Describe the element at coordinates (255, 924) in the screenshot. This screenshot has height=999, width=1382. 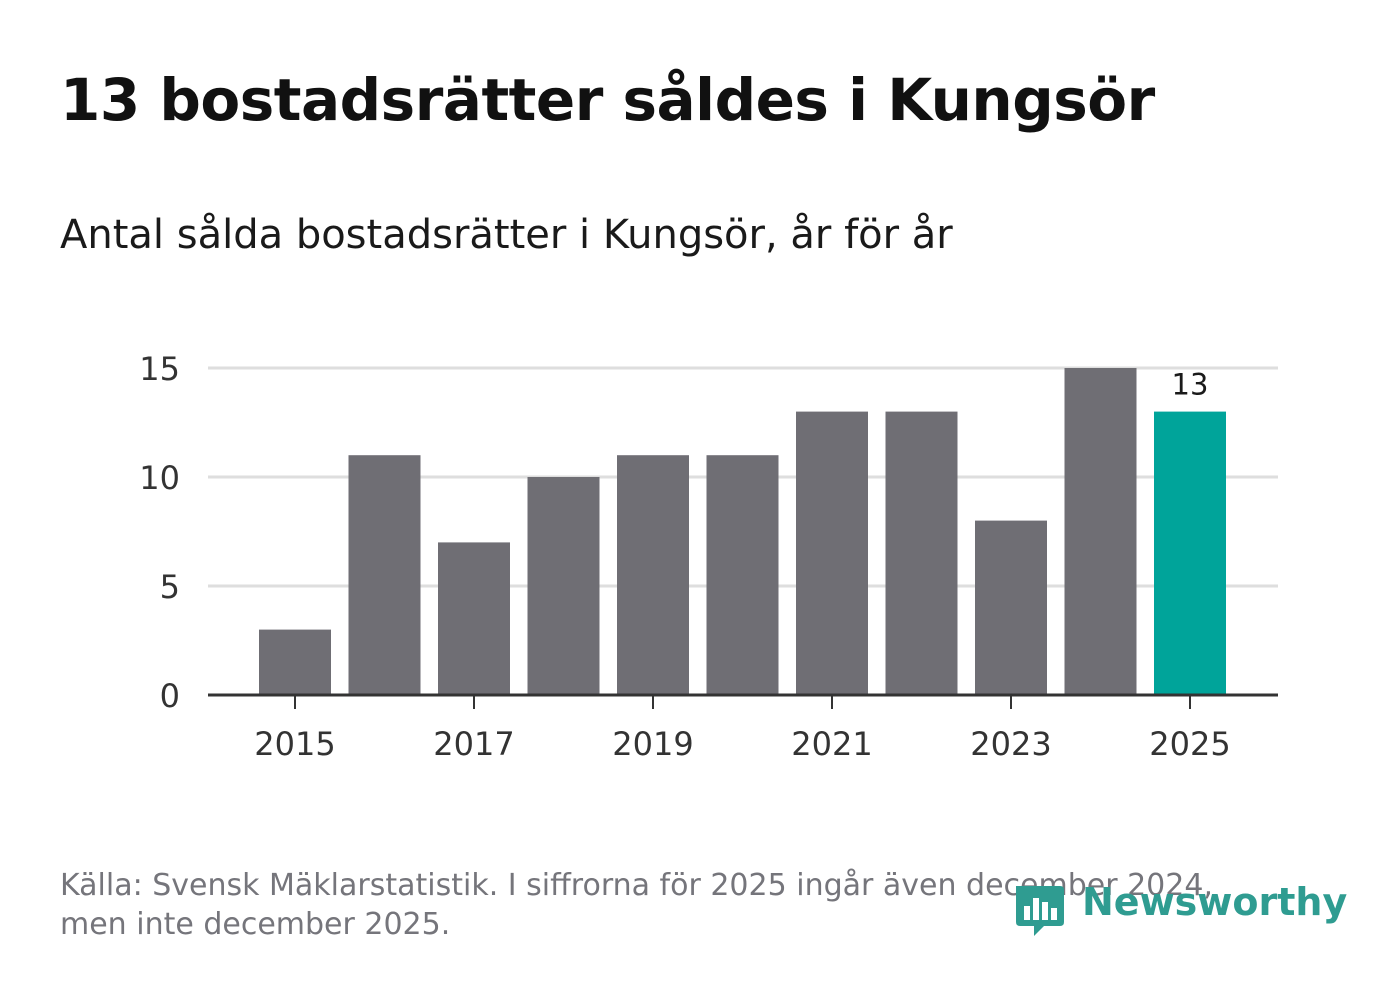
I see `source-note-line-2: men inte december 2025.` at that location.